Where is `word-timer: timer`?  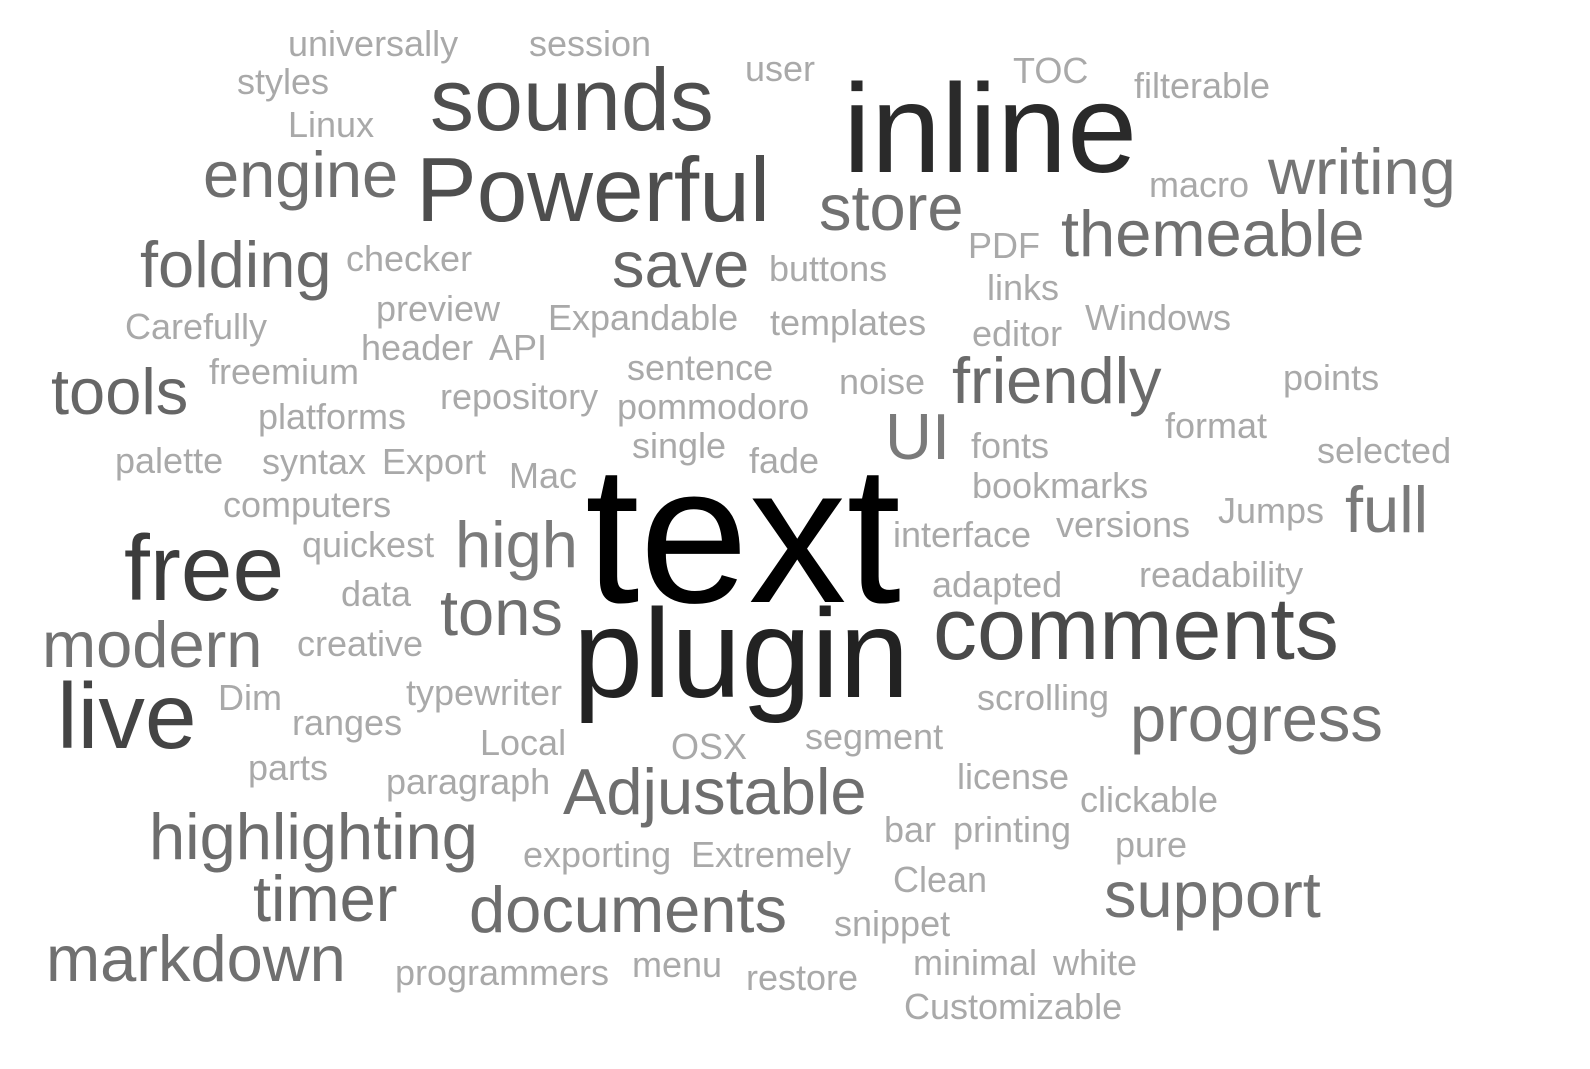
word-timer: timer is located at coordinates (325, 899).